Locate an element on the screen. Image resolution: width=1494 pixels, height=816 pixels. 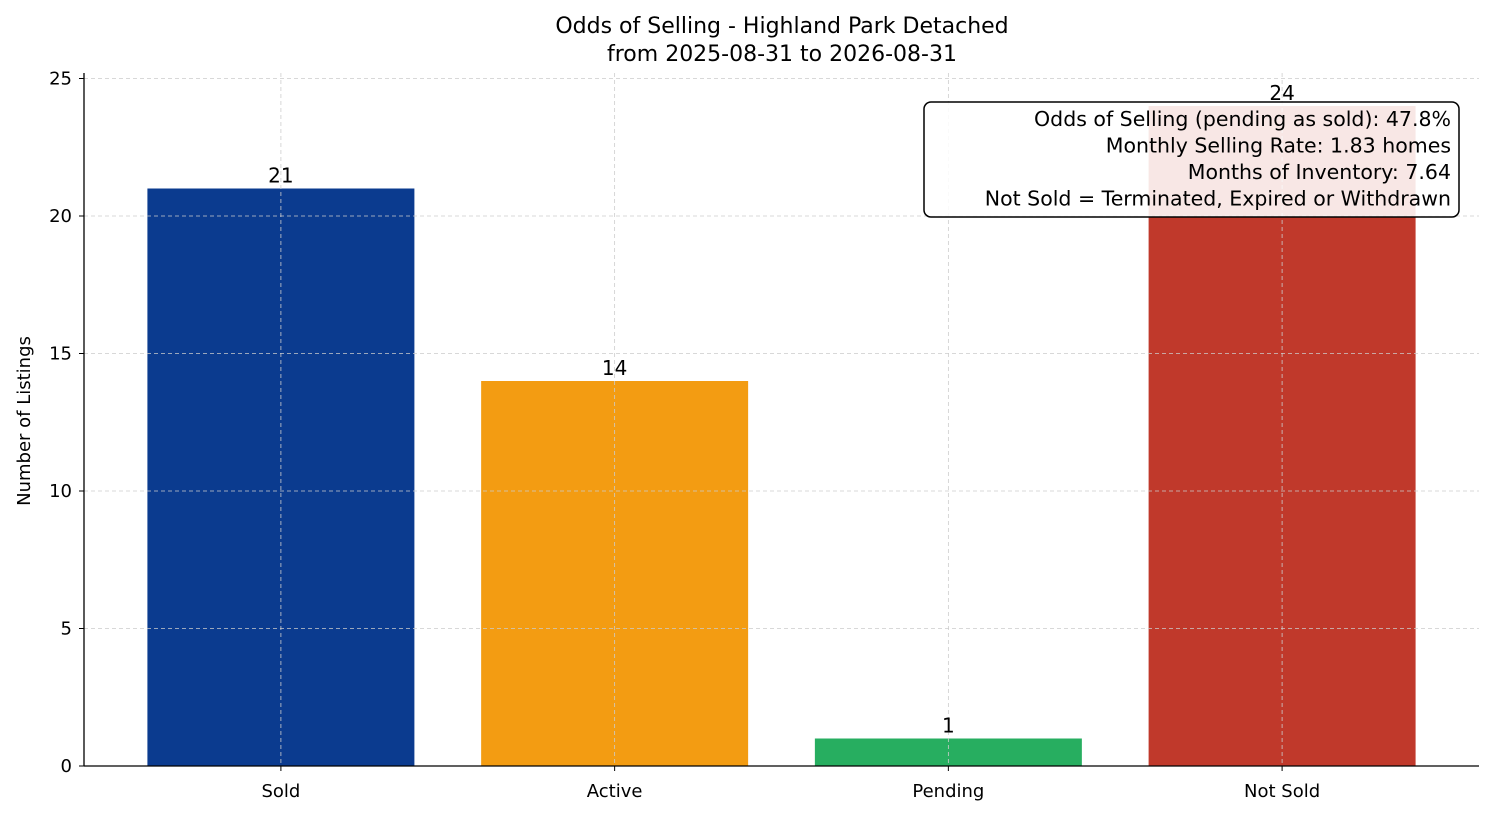
y-tick-label: 0 is located at coordinates (66, 766).